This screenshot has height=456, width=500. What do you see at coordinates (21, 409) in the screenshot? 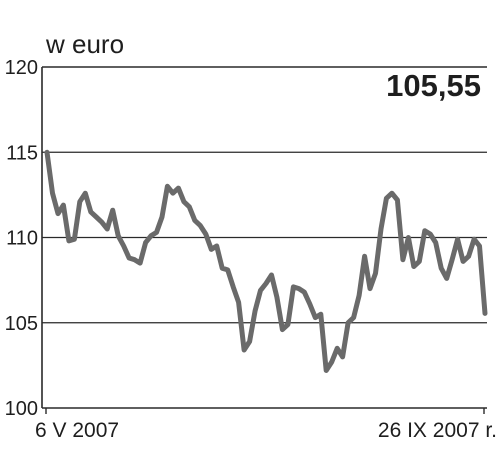
I see `y-tick-label-100: 100` at bounding box center [21, 409].